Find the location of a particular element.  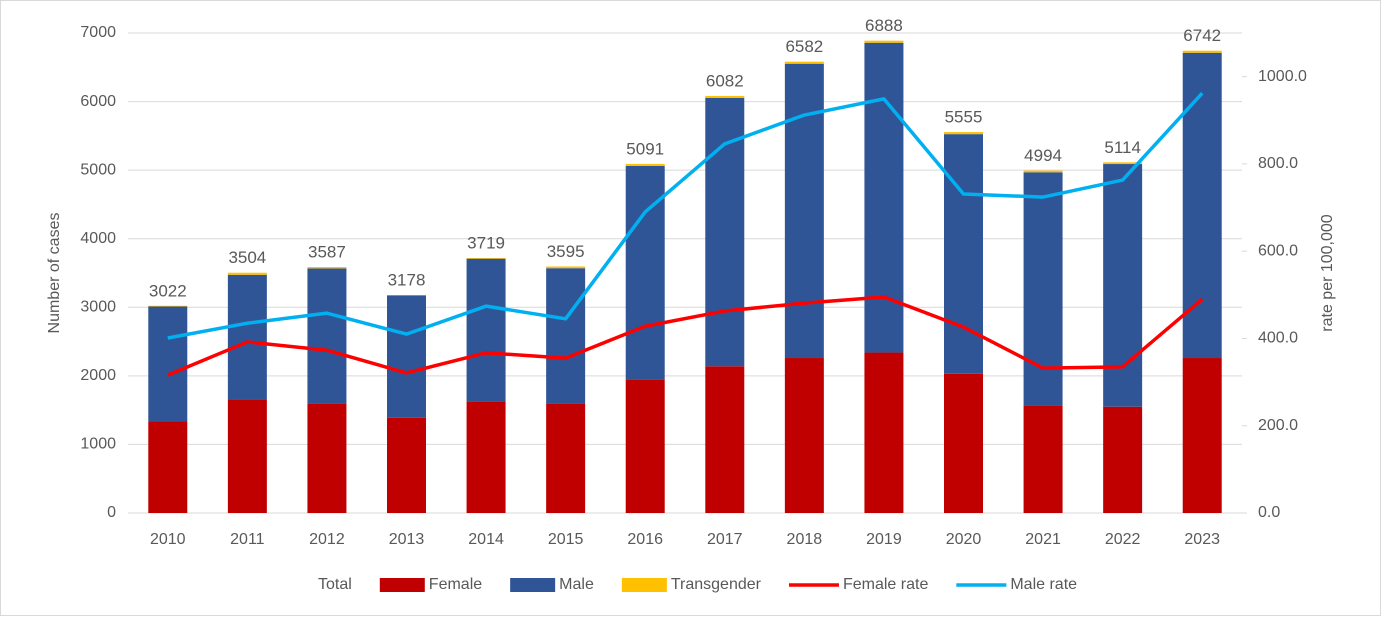

total-label: 3022 is located at coordinates (168, 290).